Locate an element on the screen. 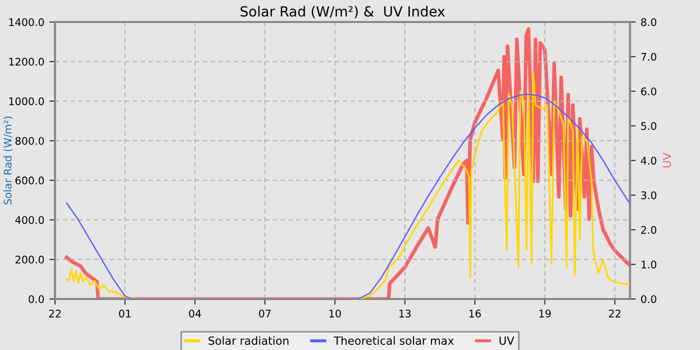  y2-tick-label: 2.0 is located at coordinates (648, 230).